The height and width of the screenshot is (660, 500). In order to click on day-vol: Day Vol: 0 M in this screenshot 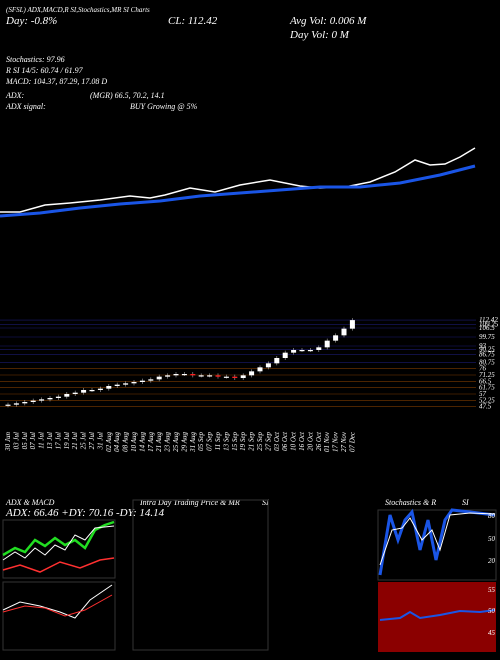, I will do `click(319, 35)`.